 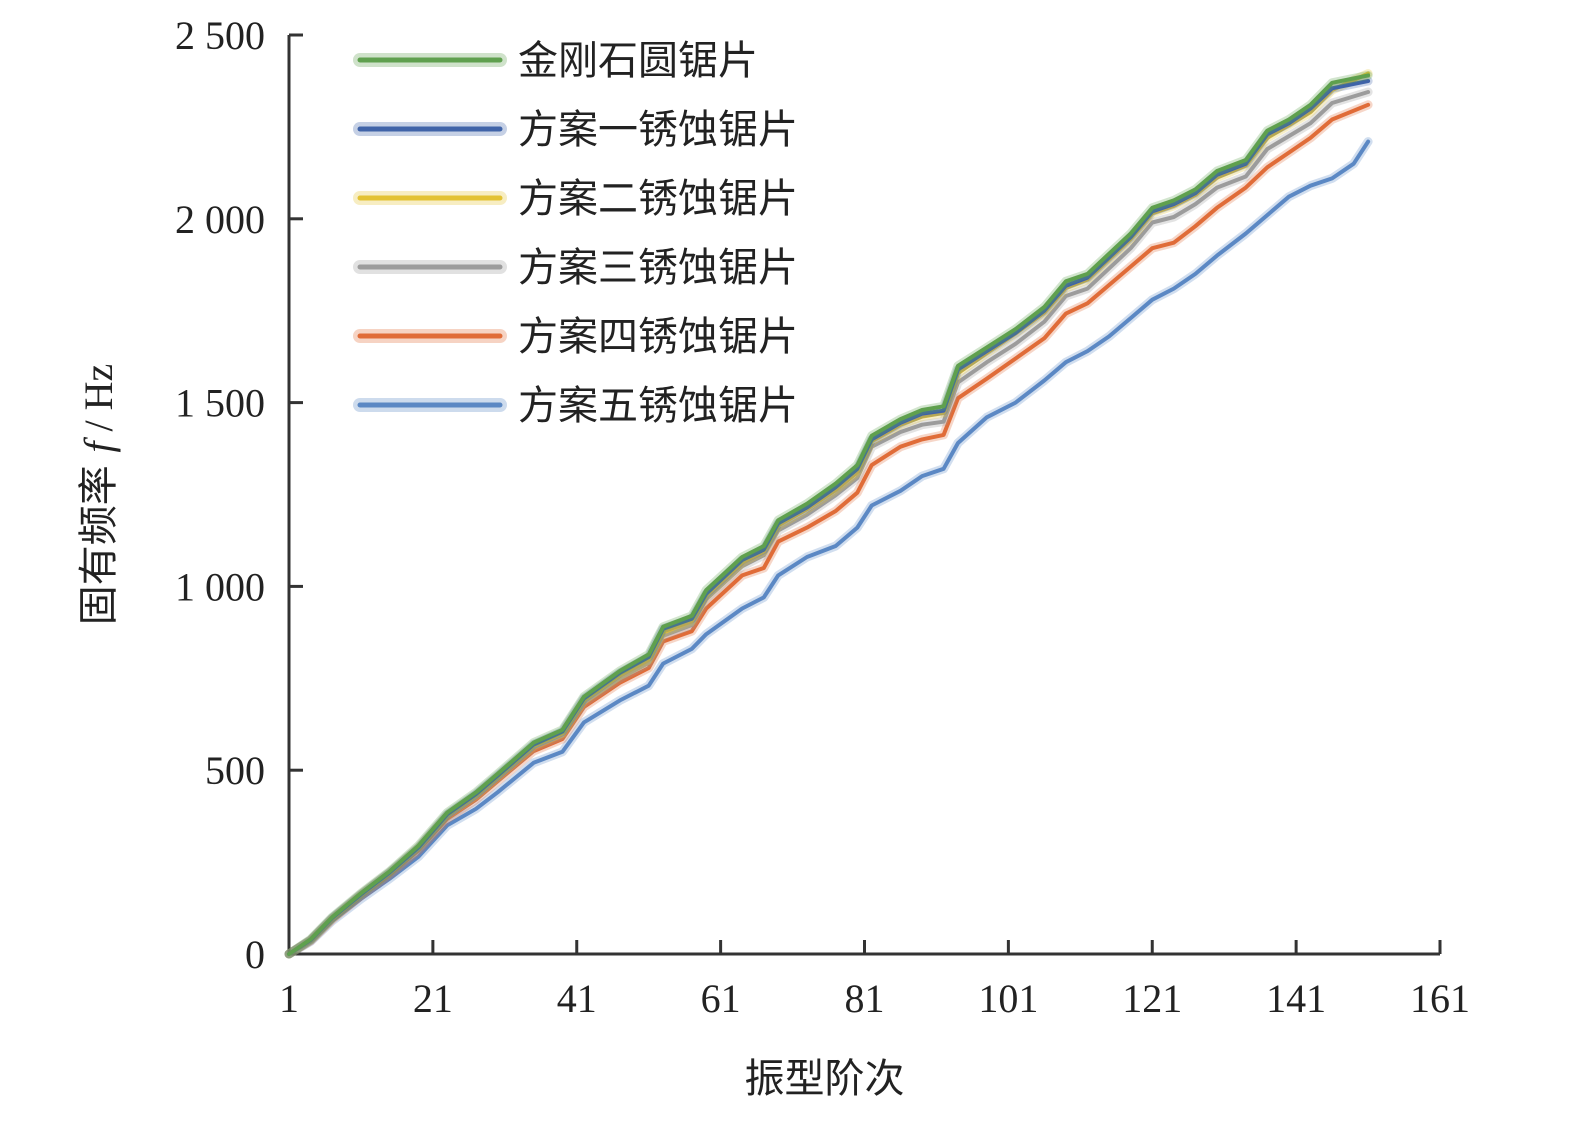 I want to click on y-axis-title-unit: / Hz, so click(x=98, y=403).